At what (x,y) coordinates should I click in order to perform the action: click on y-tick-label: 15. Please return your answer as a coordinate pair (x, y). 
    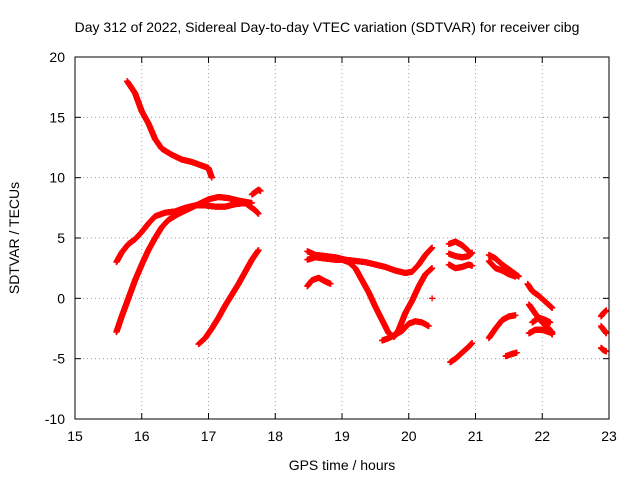
    Looking at the image, I should click on (57, 117).